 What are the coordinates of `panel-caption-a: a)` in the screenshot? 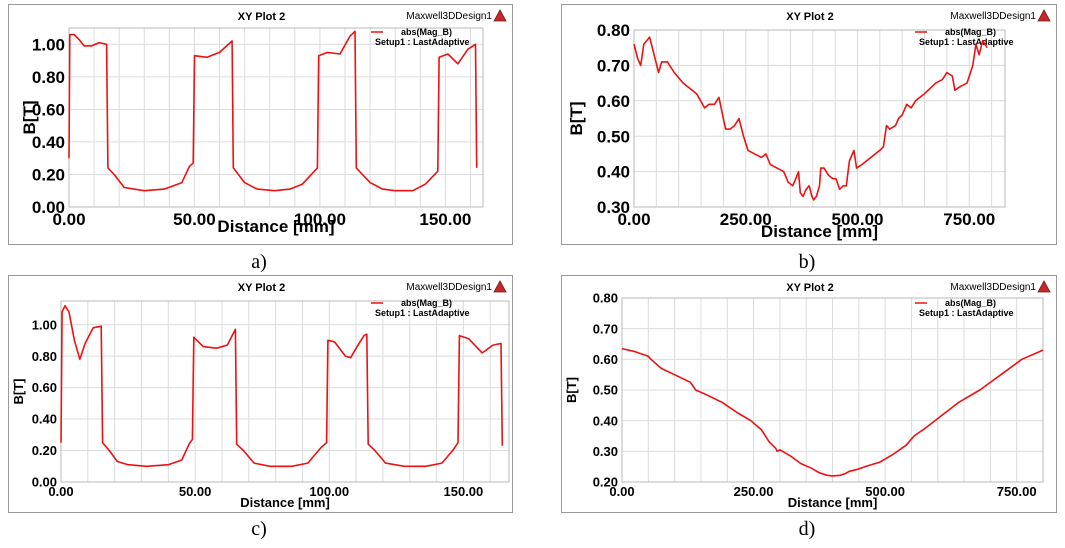 It's located at (259, 262).